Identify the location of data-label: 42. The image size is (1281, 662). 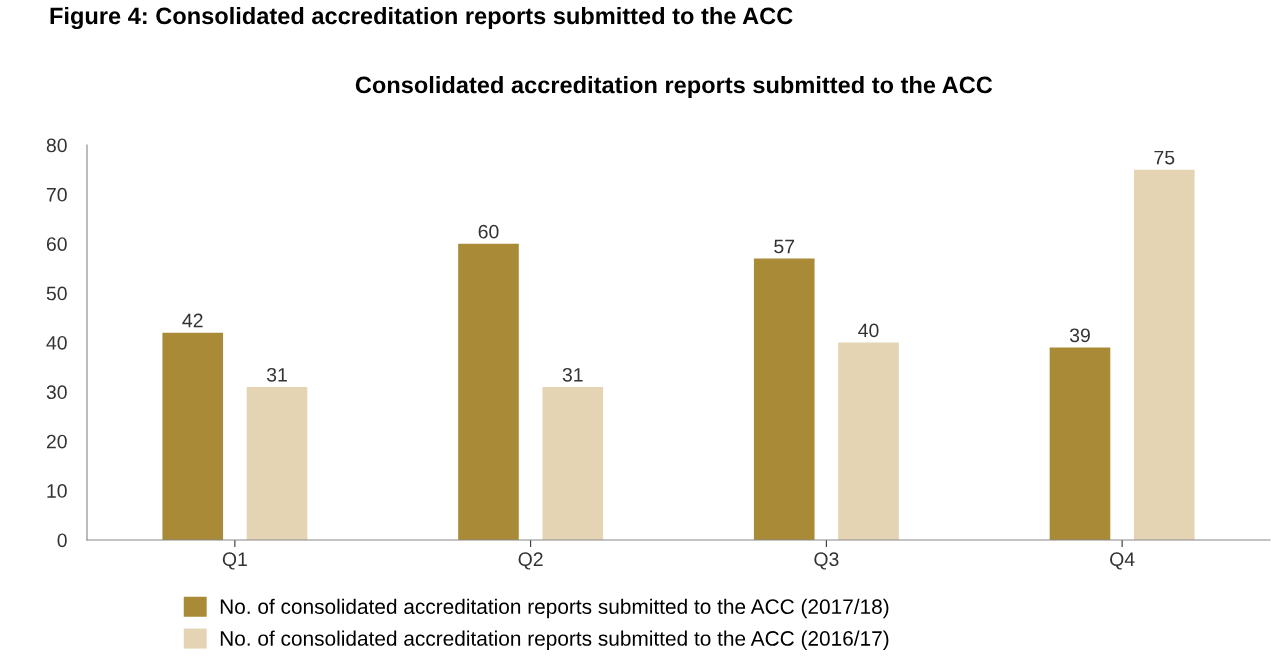
(192, 320).